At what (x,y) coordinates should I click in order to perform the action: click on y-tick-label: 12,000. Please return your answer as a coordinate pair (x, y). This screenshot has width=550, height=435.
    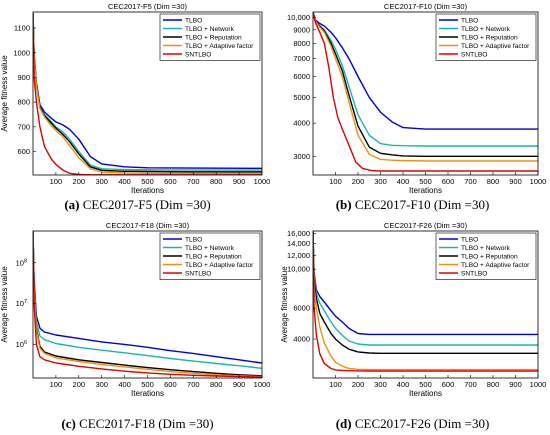
    Looking at the image, I should click on (298, 255).